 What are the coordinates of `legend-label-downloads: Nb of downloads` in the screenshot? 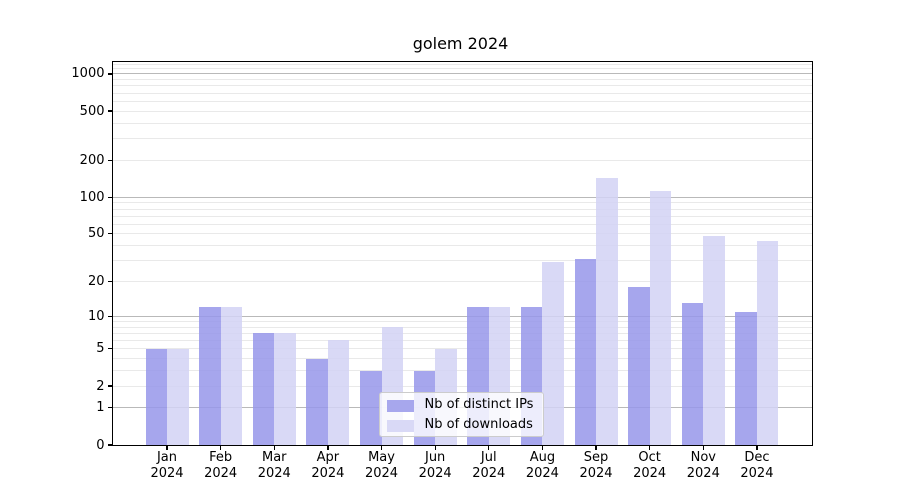 It's located at (478, 424).